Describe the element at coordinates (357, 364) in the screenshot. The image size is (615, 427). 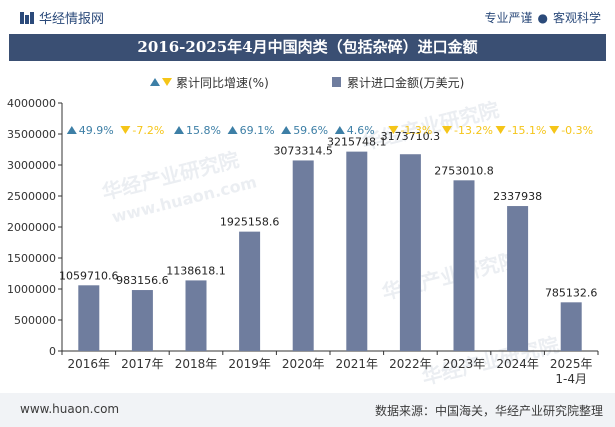
I see `x-tick-label: 2021年` at that location.